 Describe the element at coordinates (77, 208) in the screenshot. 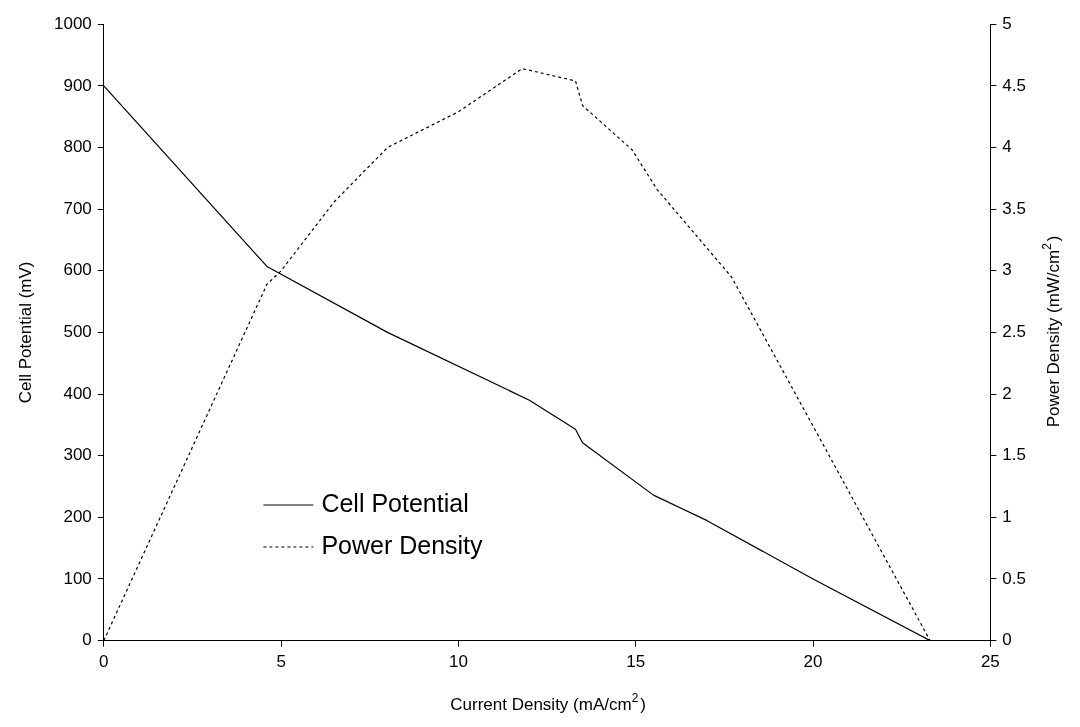

I see `y-tick-label: 700` at that location.